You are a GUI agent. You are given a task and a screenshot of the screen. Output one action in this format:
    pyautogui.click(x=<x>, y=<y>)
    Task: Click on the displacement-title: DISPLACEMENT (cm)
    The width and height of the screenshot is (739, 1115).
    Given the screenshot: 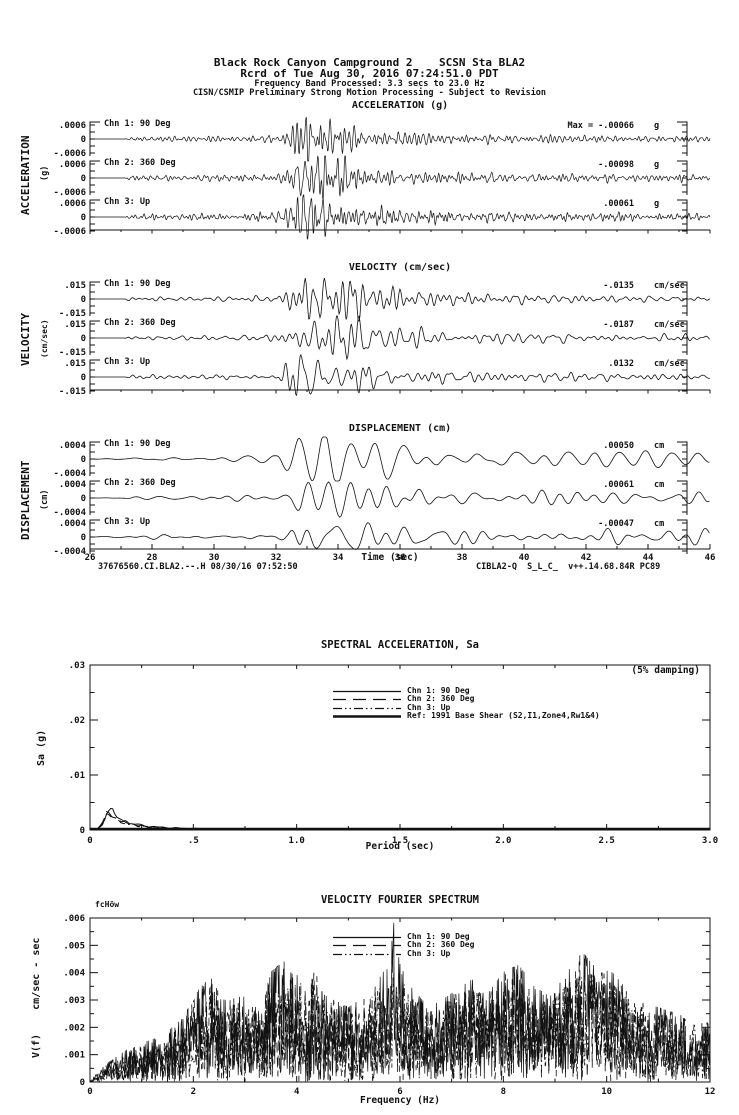 What is the action you would take?
    pyautogui.click(x=400, y=428)
    